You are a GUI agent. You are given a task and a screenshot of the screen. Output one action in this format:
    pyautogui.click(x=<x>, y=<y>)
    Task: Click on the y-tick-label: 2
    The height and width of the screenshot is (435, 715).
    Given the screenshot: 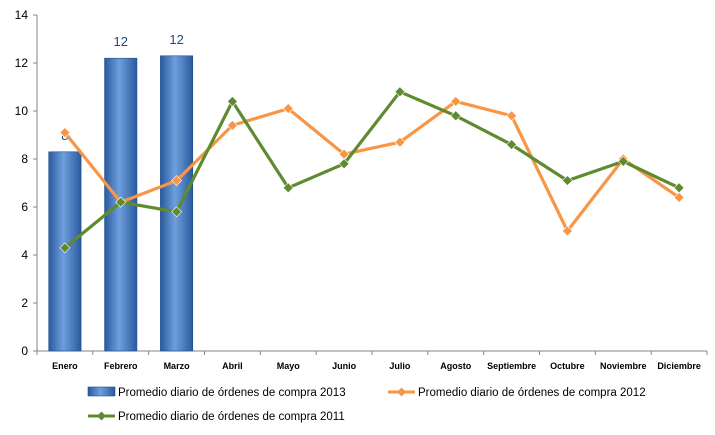 What is the action you would take?
    pyautogui.click(x=24, y=303)
    